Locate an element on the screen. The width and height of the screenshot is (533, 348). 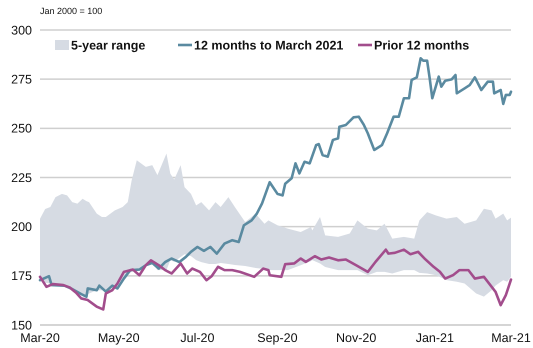
y-tick-label: 275 is located at coordinates (21, 79).